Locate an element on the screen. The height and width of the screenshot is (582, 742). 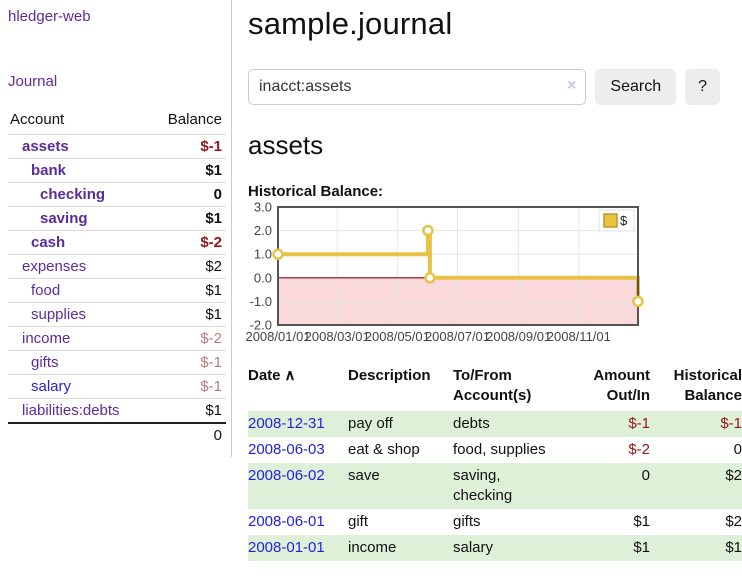
transaction-balance: $-1 is located at coordinates (731, 423).